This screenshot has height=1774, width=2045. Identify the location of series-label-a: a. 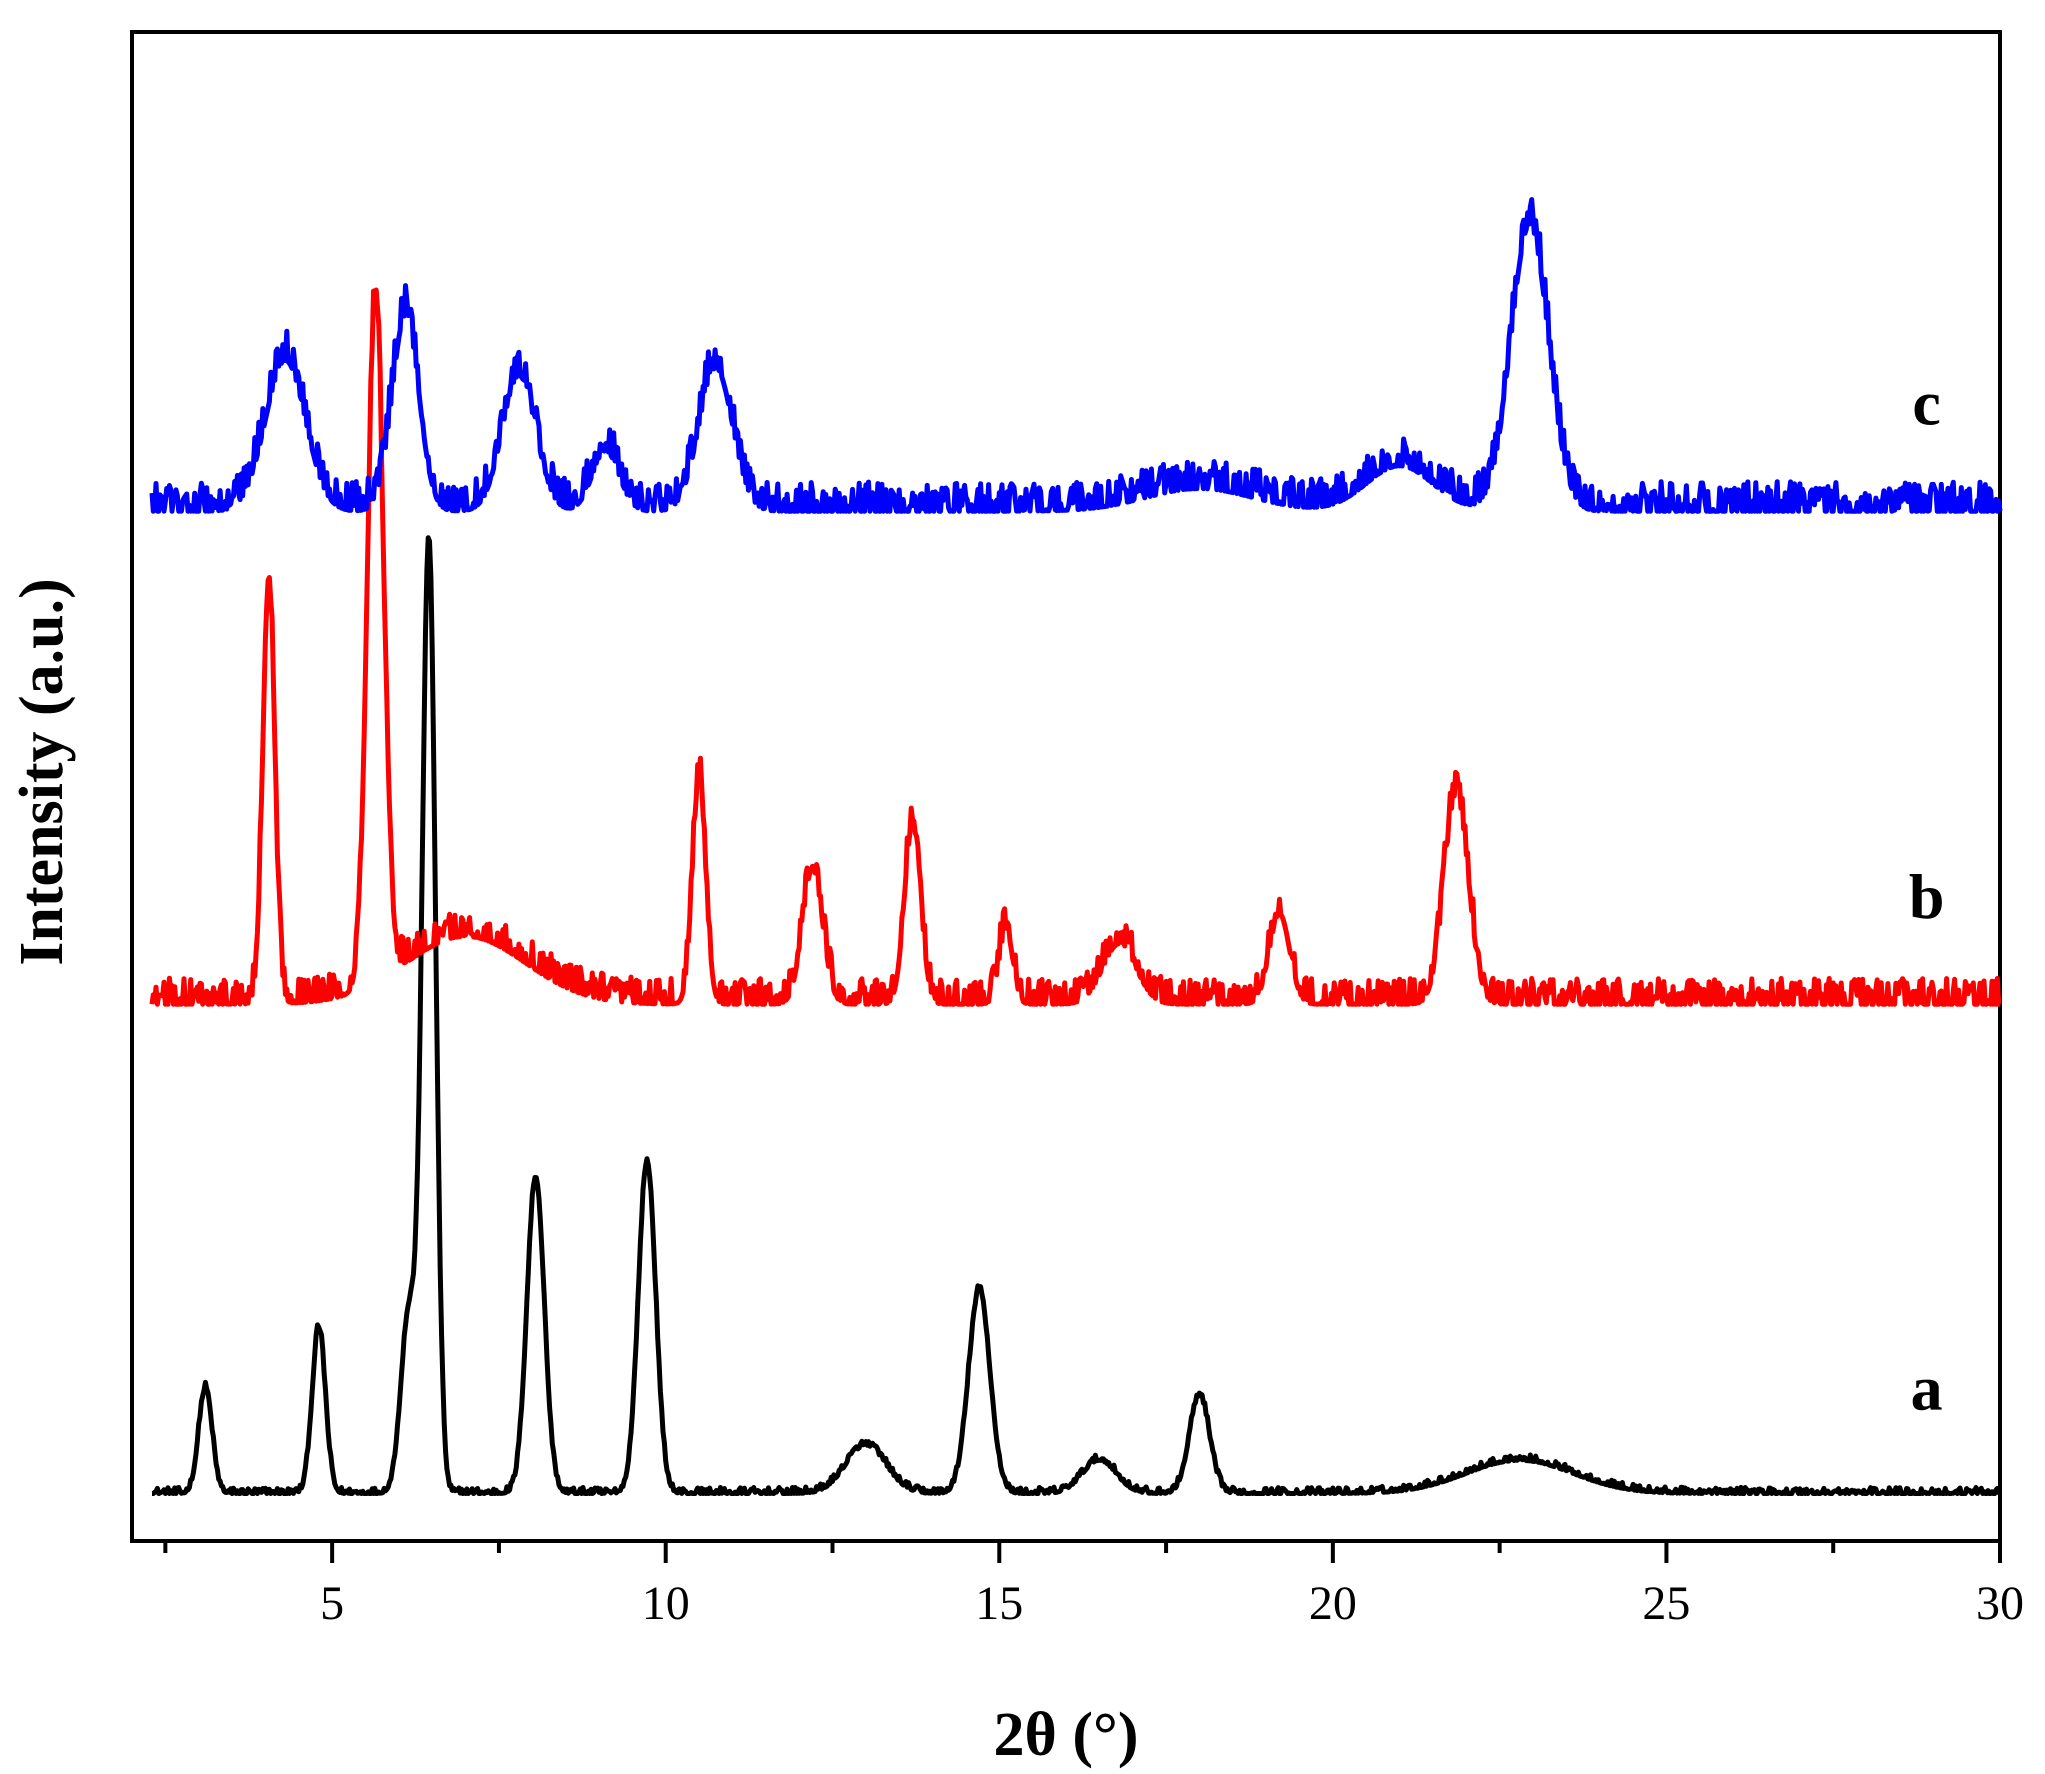
(1927, 1388).